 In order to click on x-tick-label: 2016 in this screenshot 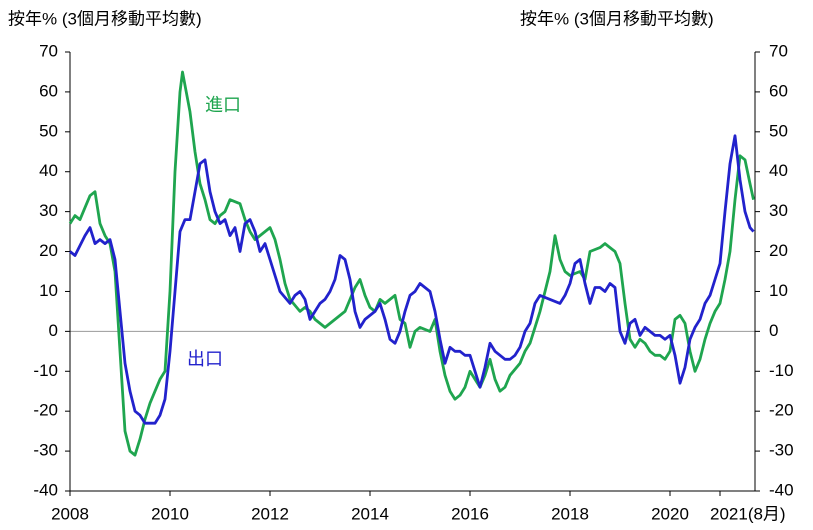, I will do `click(470, 513)`.